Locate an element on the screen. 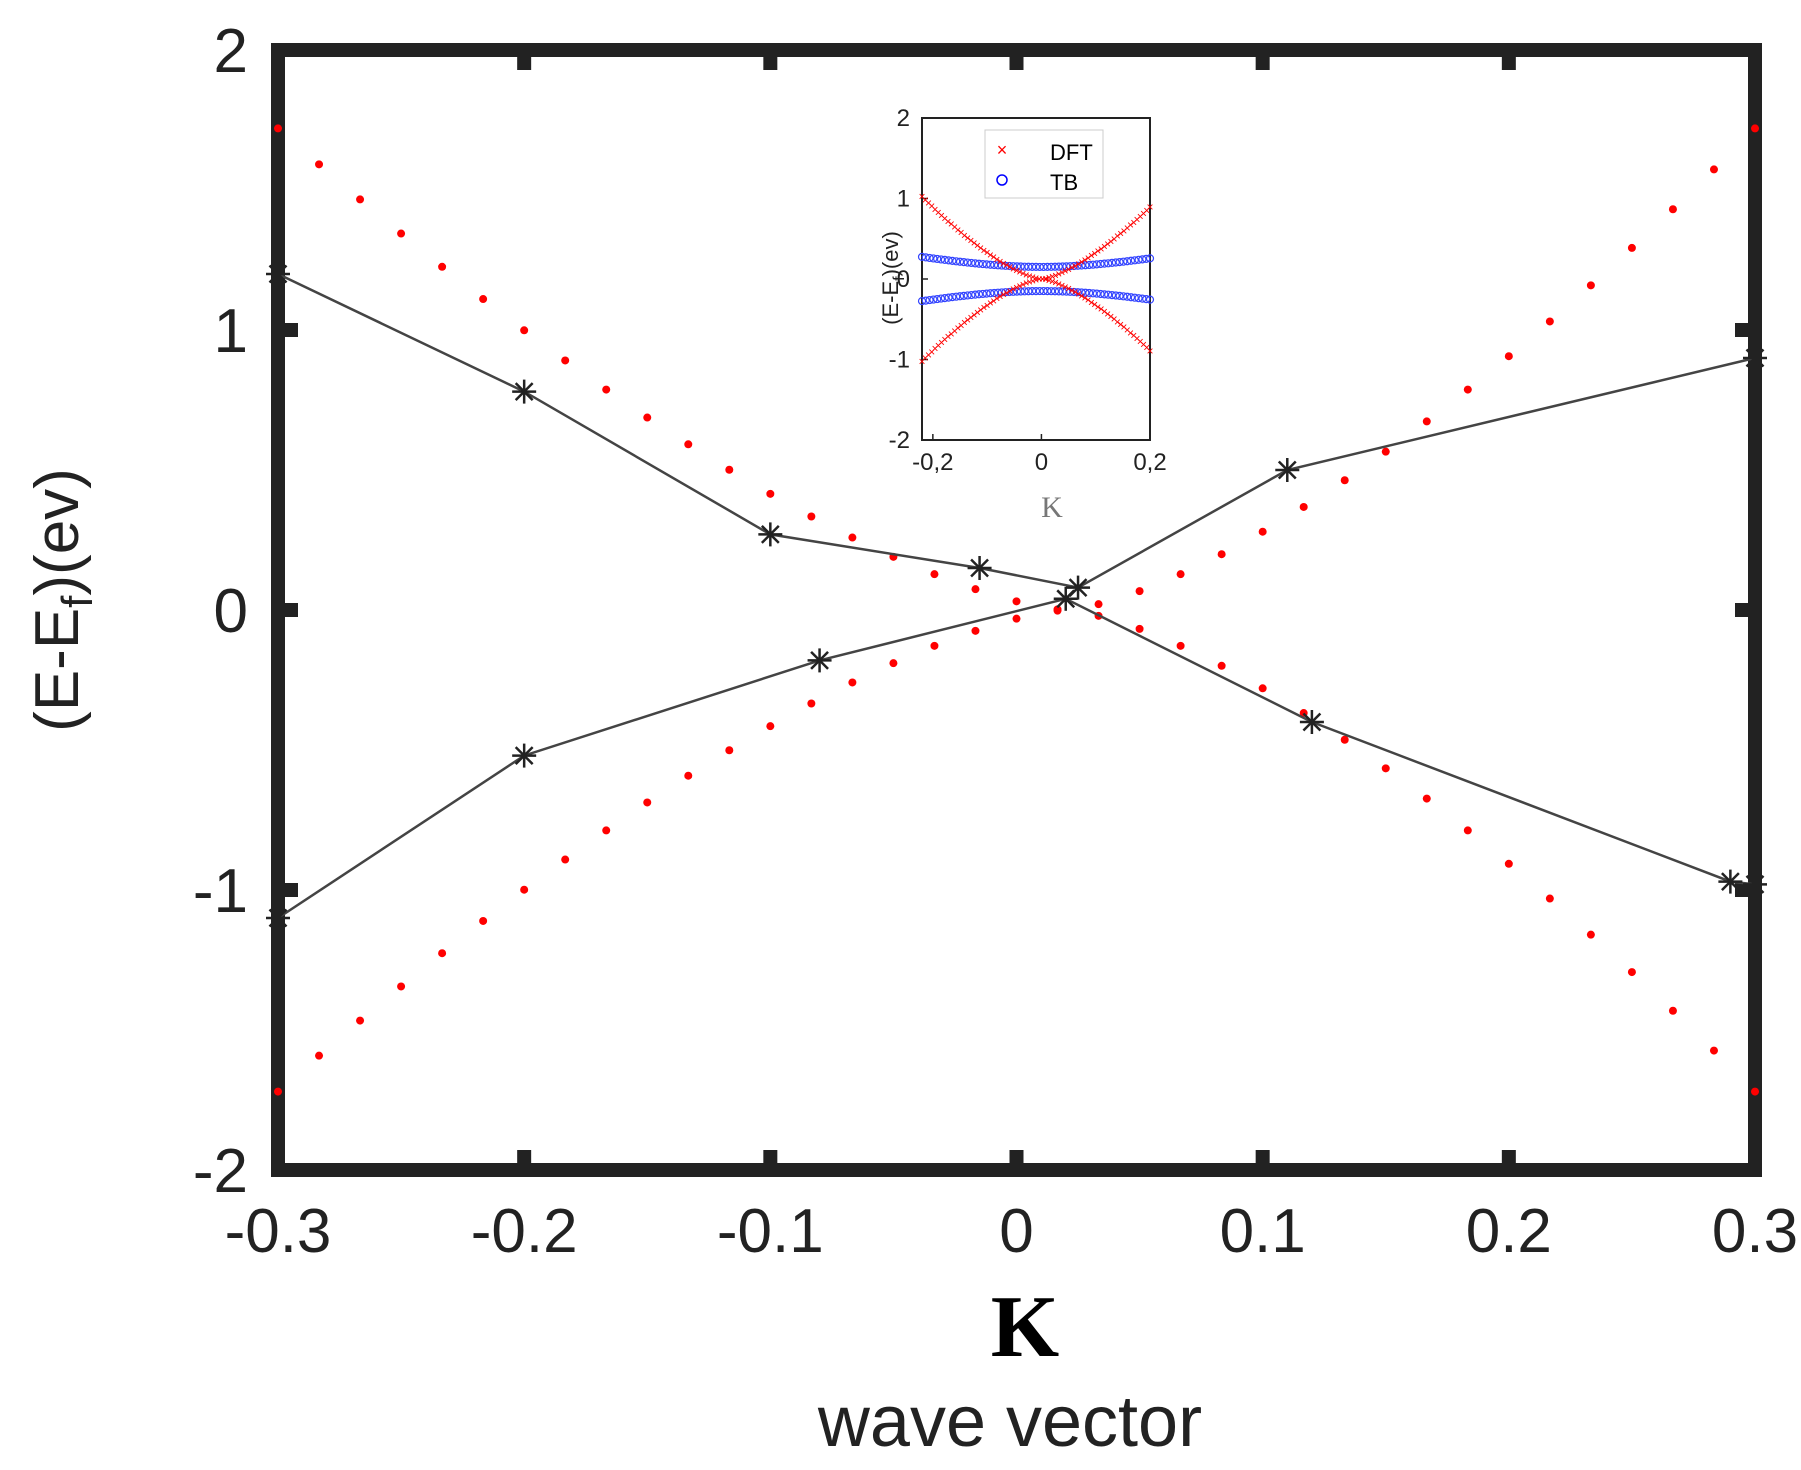 This screenshot has height=1470, width=1801. x-tick-label: 0.2 is located at coordinates (1509, 1231).